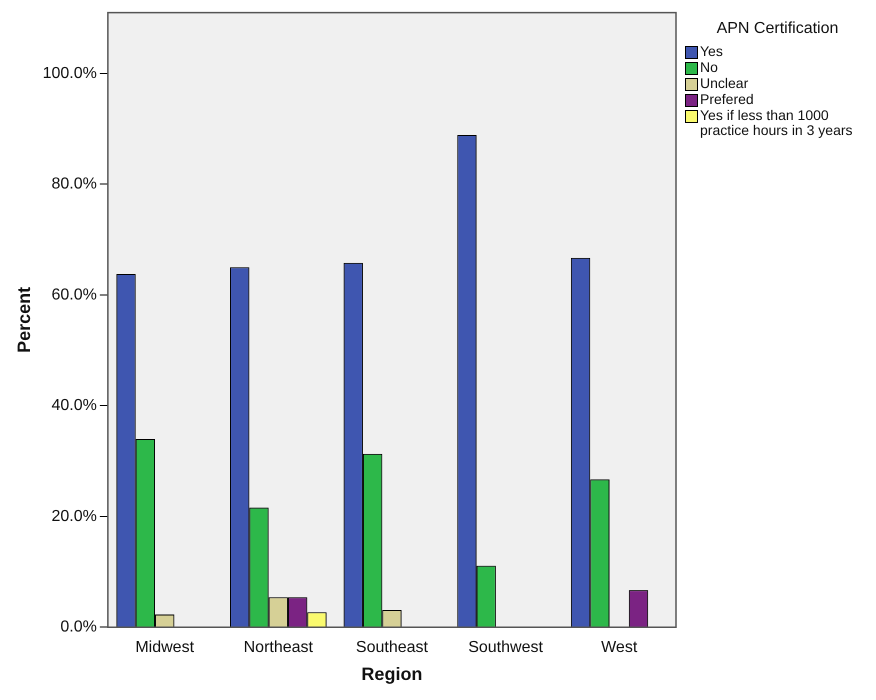 Image resolution: width=876 pixels, height=700 pixels. What do you see at coordinates (392, 647) in the screenshot?
I see `x-tick-label: Southeast` at bounding box center [392, 647].